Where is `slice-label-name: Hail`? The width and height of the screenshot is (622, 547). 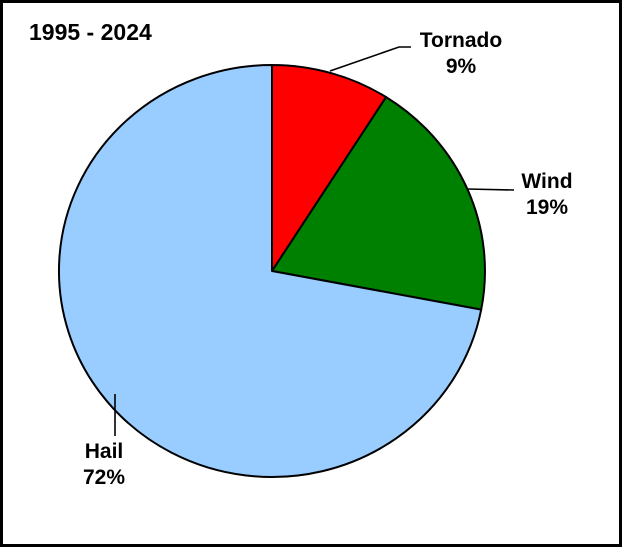
slice-label-name: Hail is located at coordinates (104, 451).